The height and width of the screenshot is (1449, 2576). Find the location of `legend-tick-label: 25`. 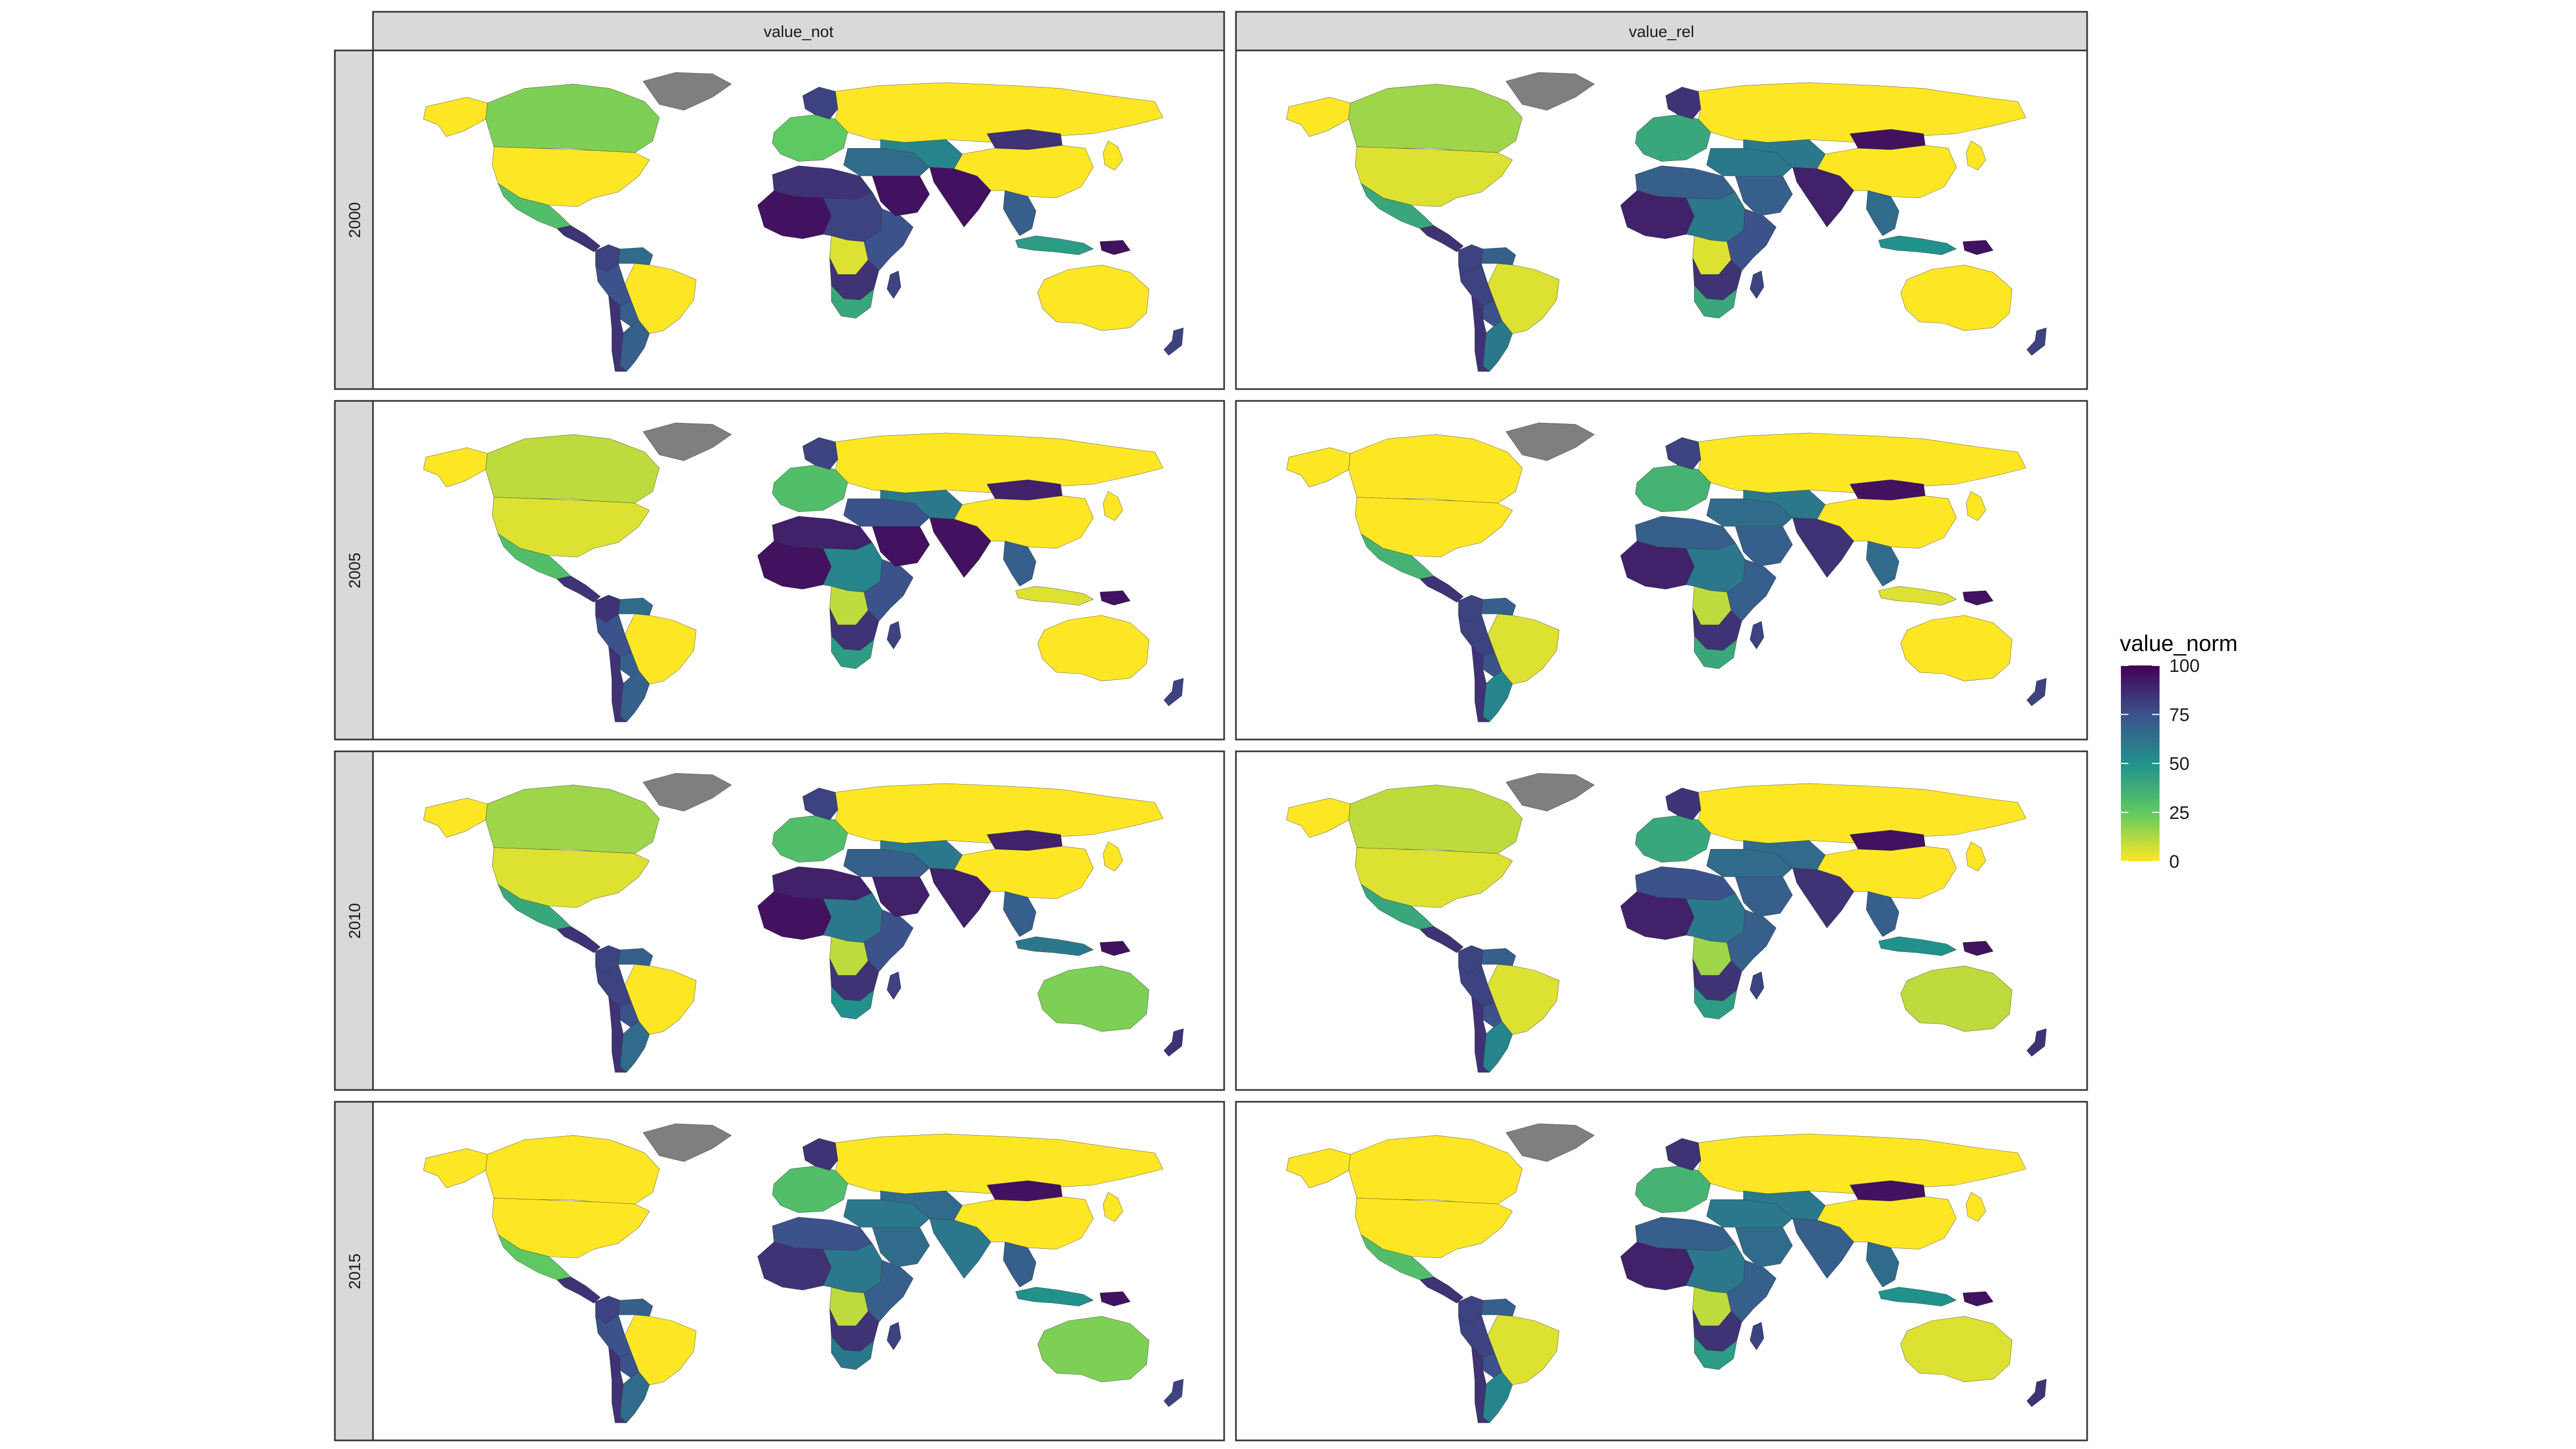

legend-tick-label: 25 is located at coordinates (2179, 813).